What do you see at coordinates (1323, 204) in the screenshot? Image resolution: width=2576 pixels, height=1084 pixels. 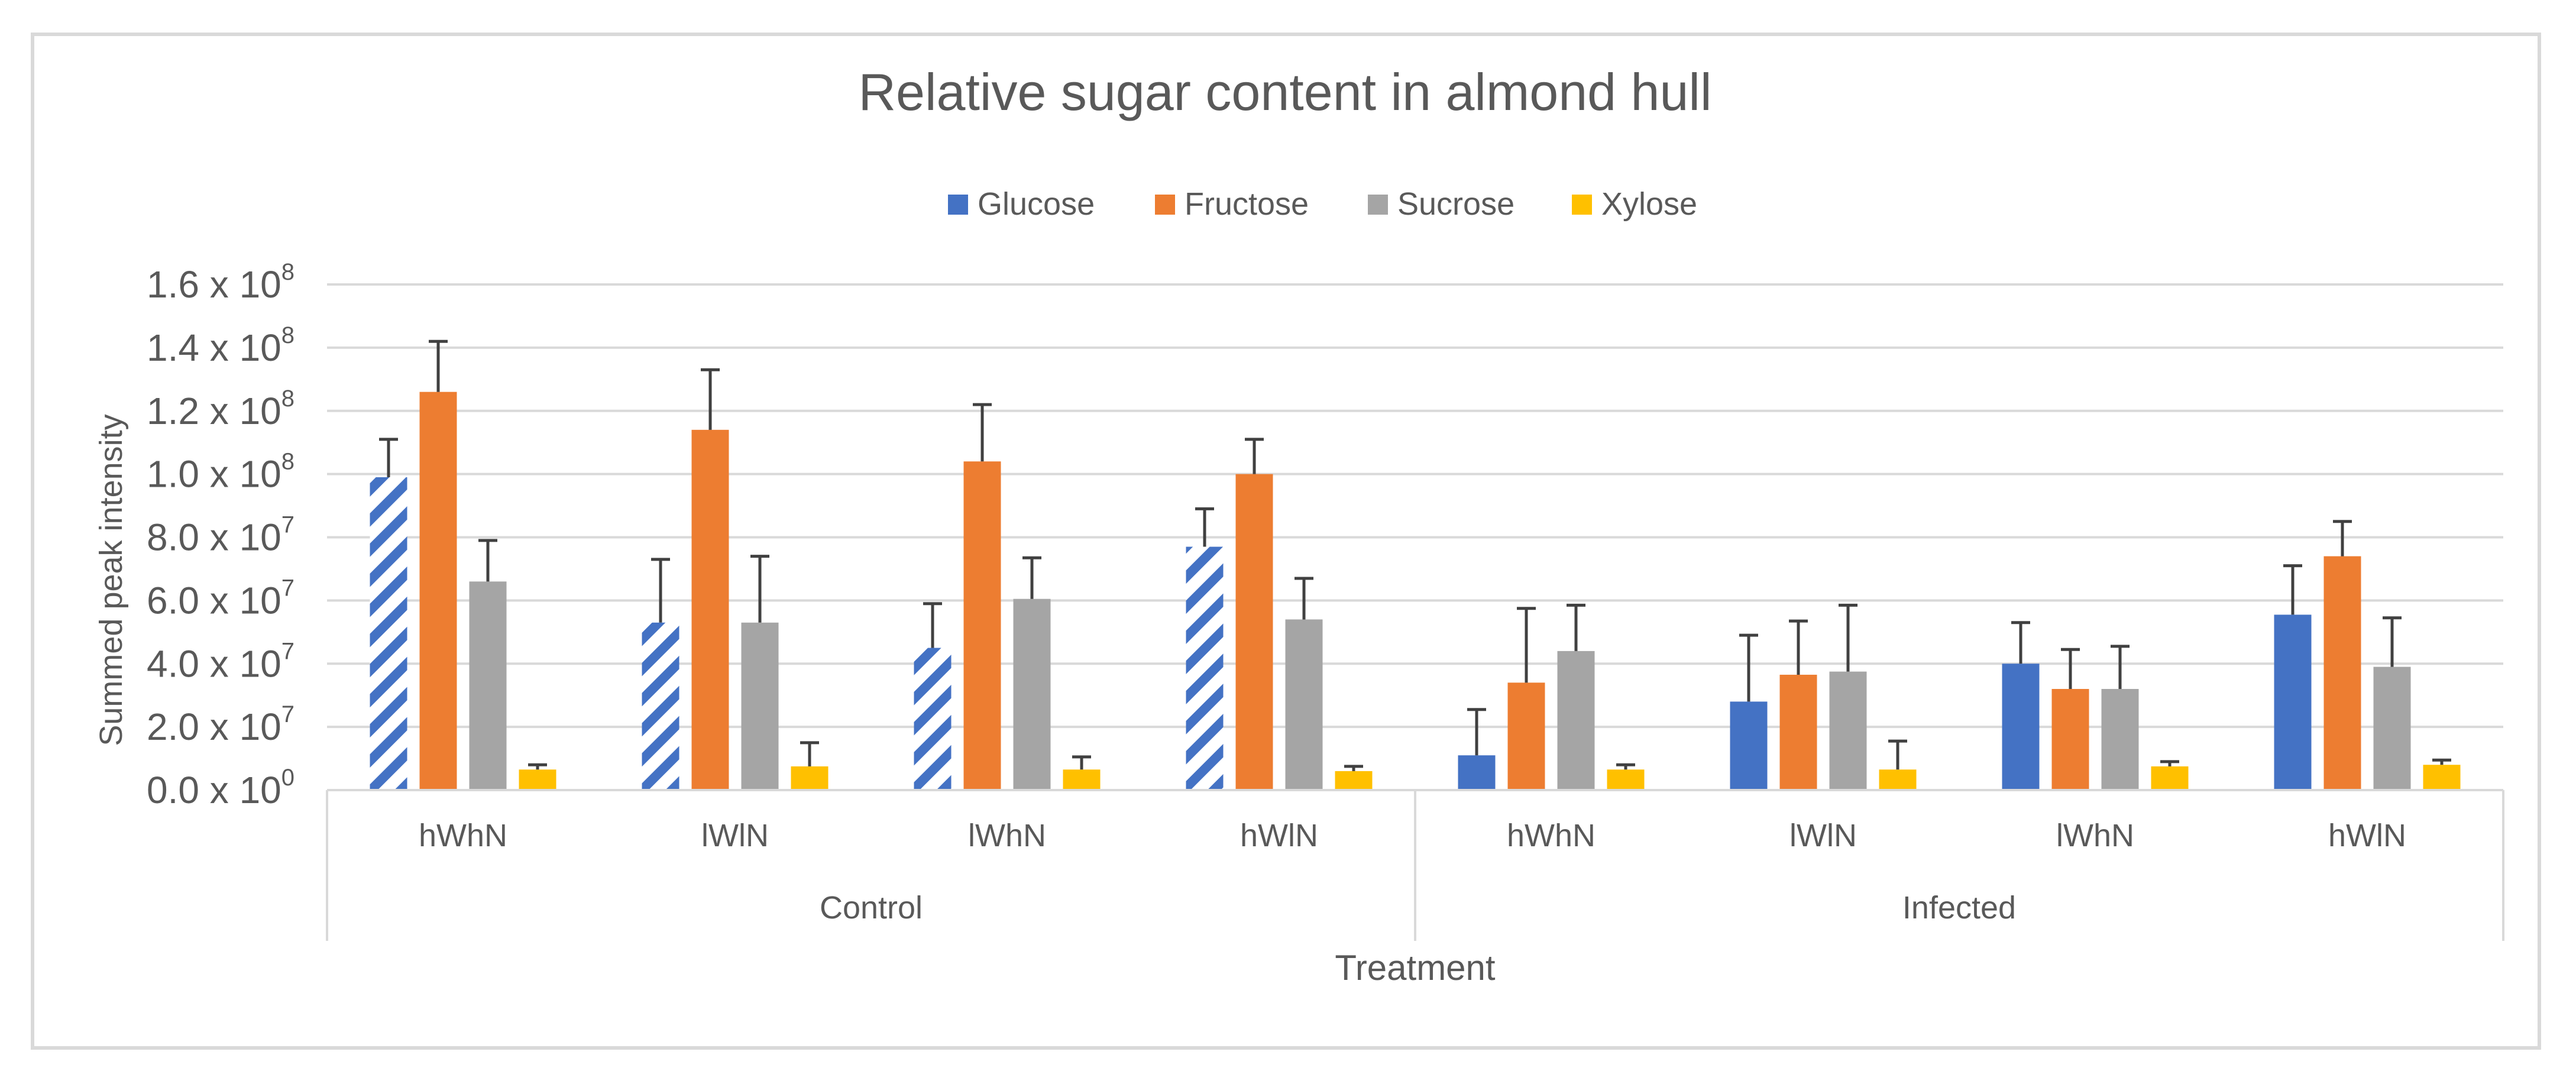 I see `legend: Glucose Fructose Sucrose Xylose` at bounding box center [1323, 204].